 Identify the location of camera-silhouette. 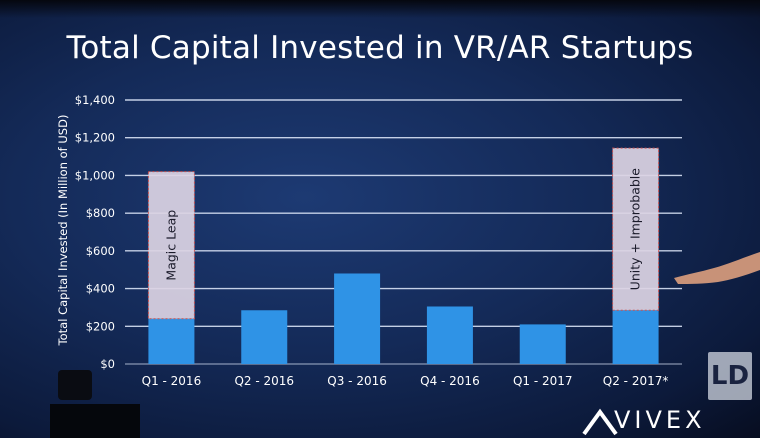
(95, 404).